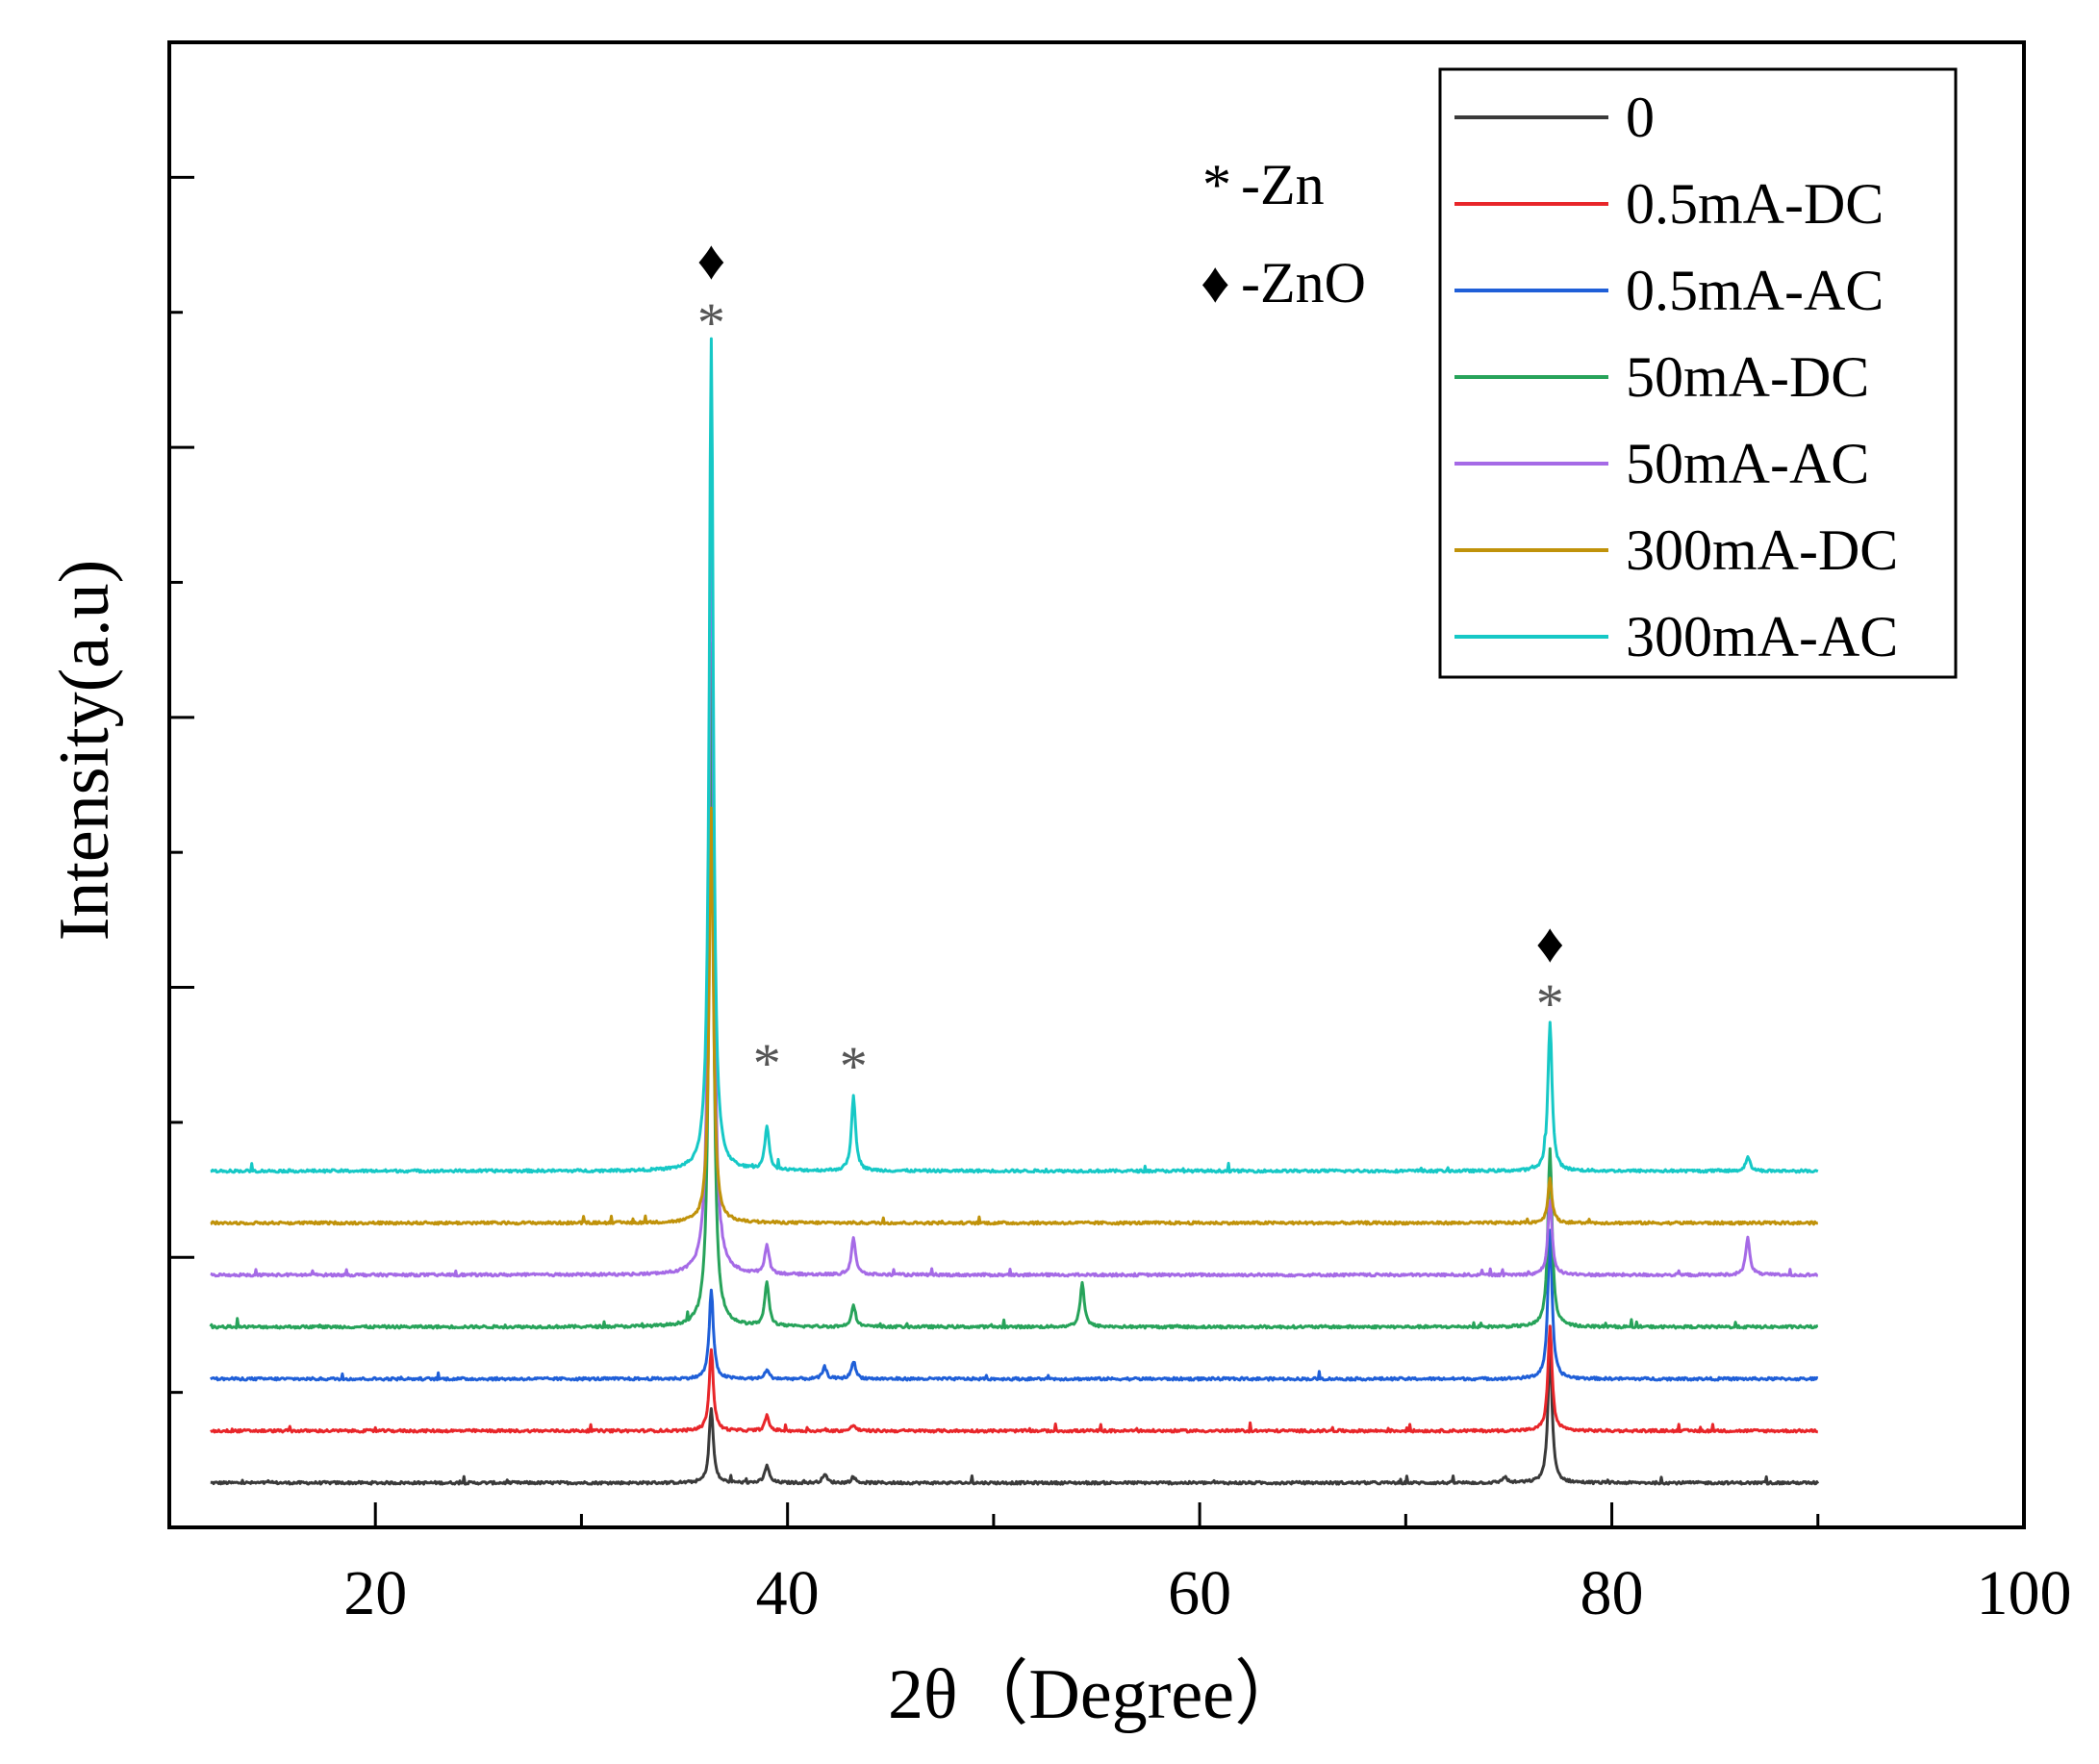 The image size is (2099, 1764). What do you see at coordinates (1640, 118) in the screenshot?
I see `legend-label: 0` at bounding box center [1640, 118].